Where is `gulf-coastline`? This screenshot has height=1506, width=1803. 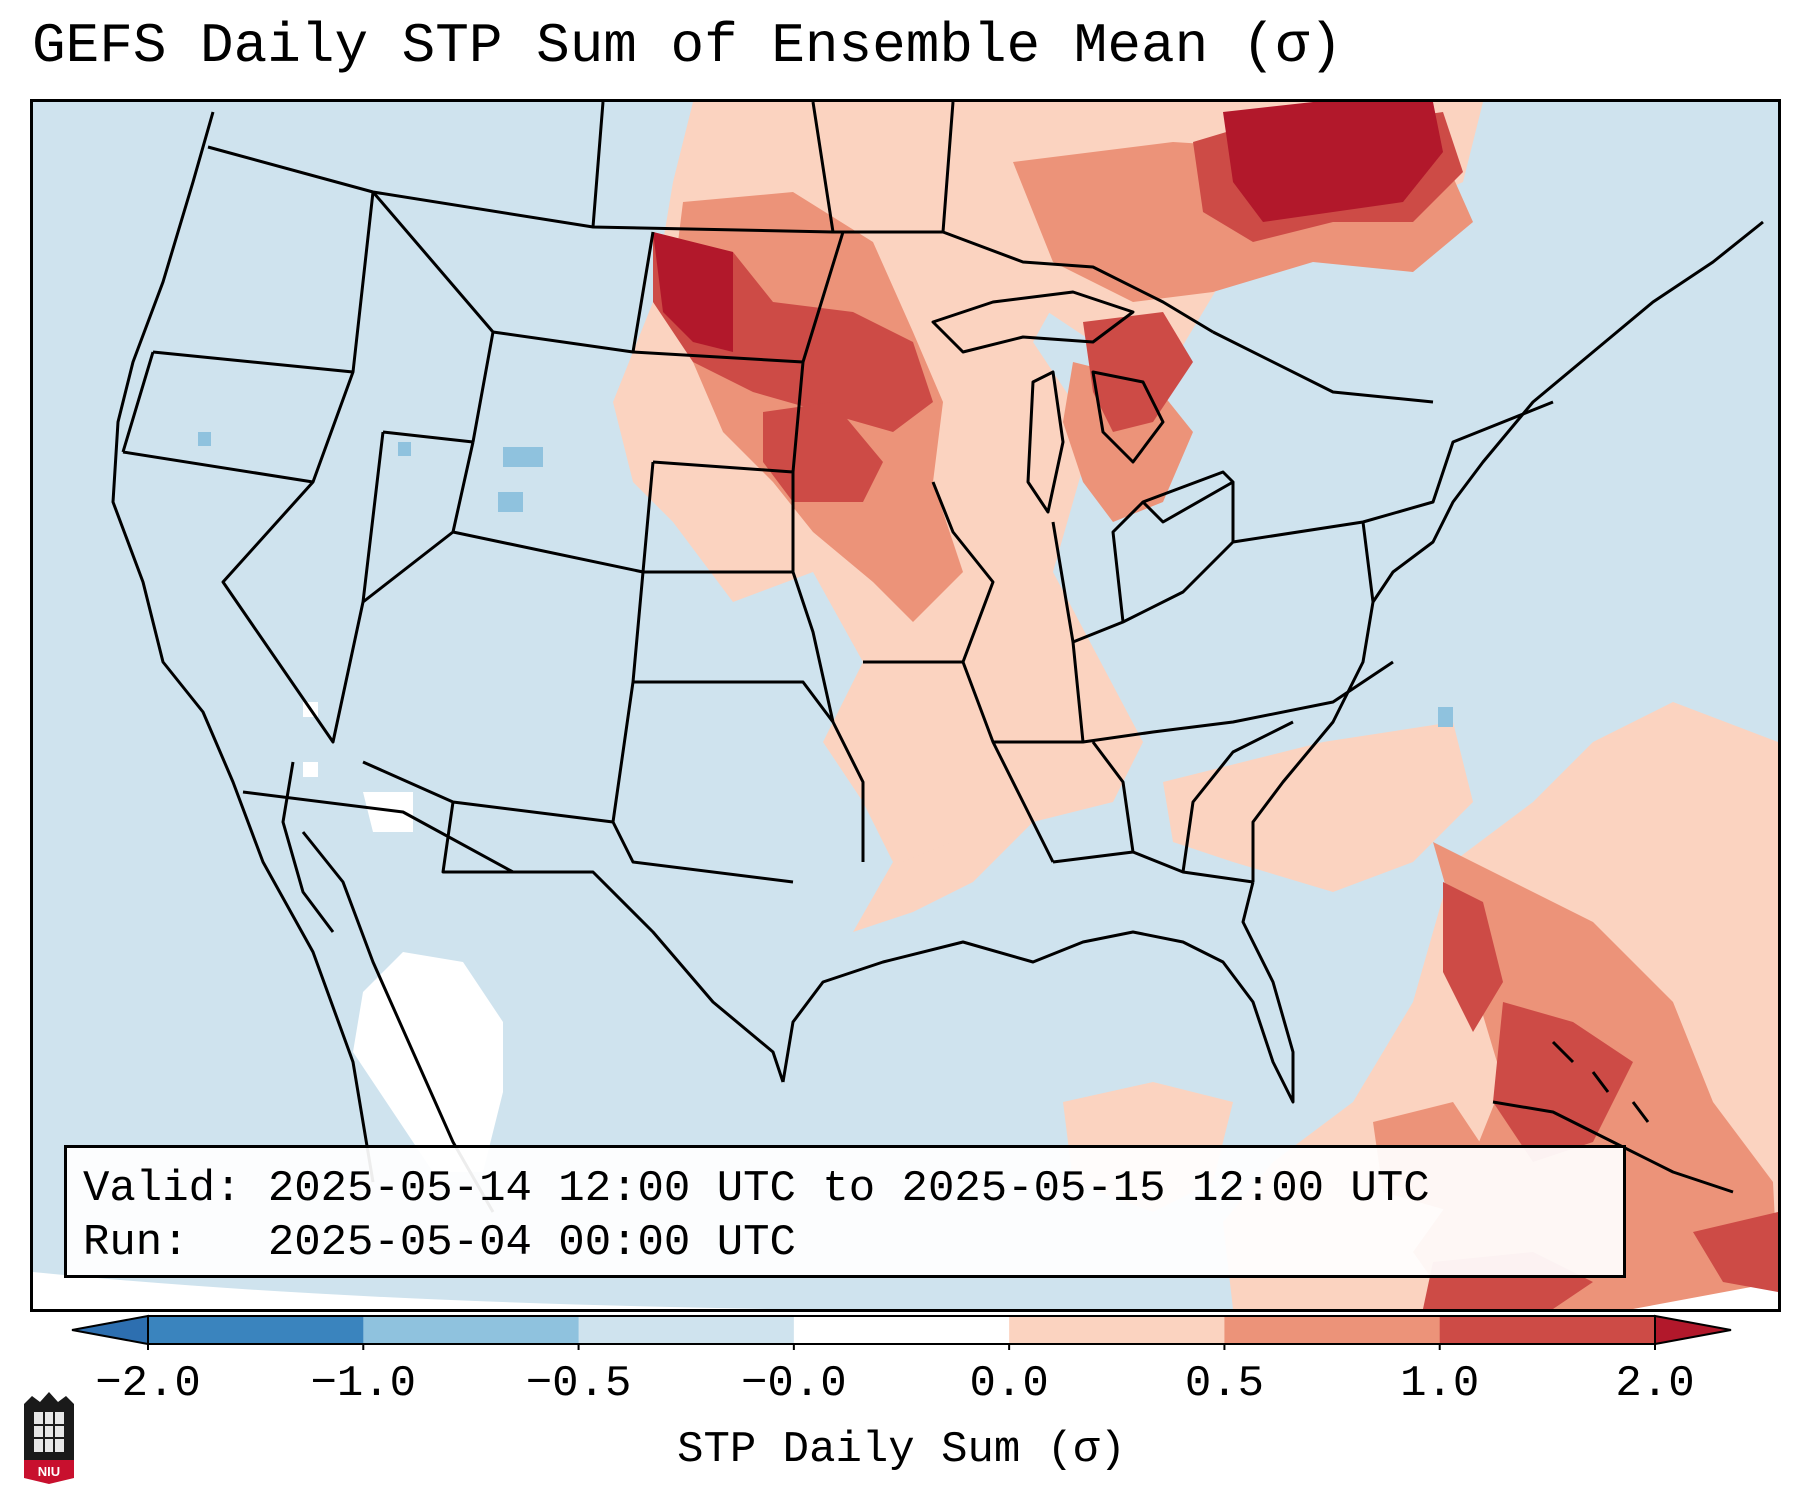 gulf-coastline is located at coordinates (1038, 992).